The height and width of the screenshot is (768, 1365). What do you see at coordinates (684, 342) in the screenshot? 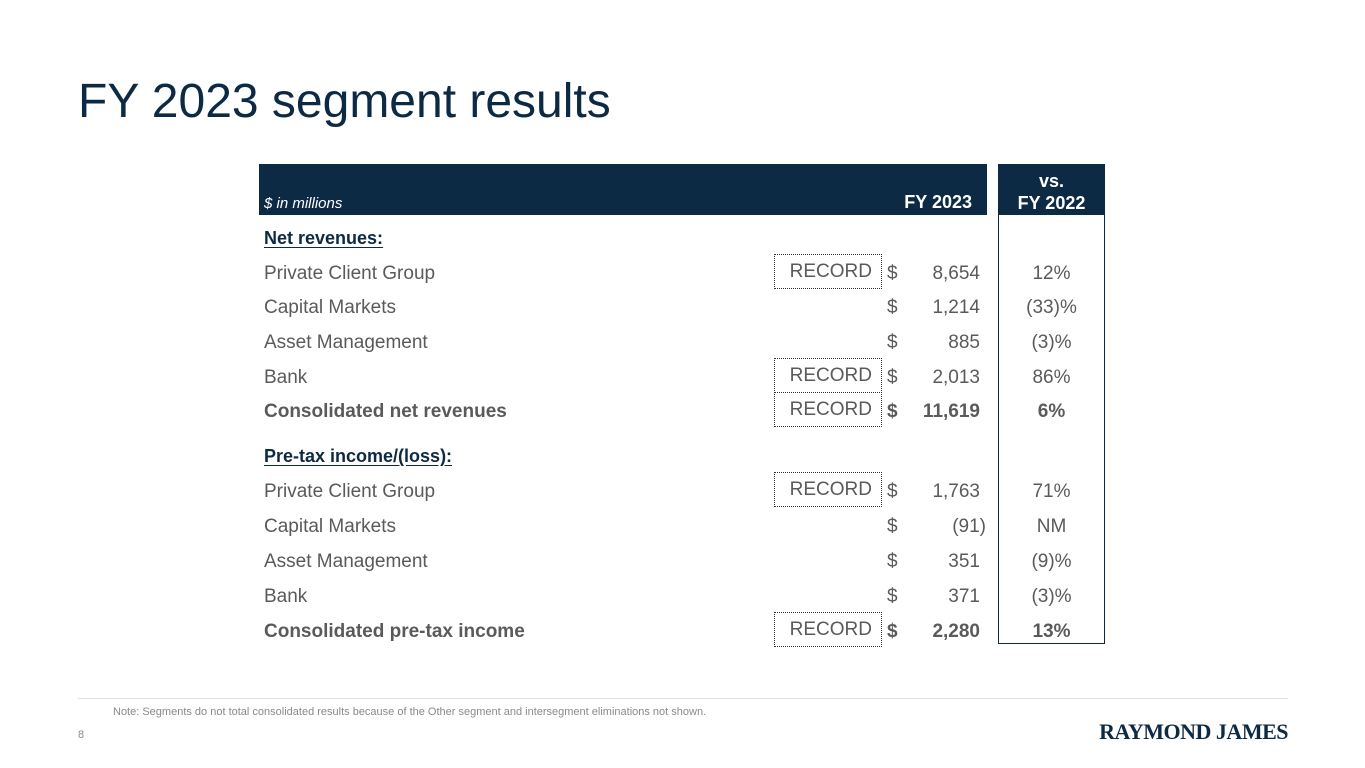
I see `table-row: Asset Management $ 885 (3)%` at bounding box center [684, 342].